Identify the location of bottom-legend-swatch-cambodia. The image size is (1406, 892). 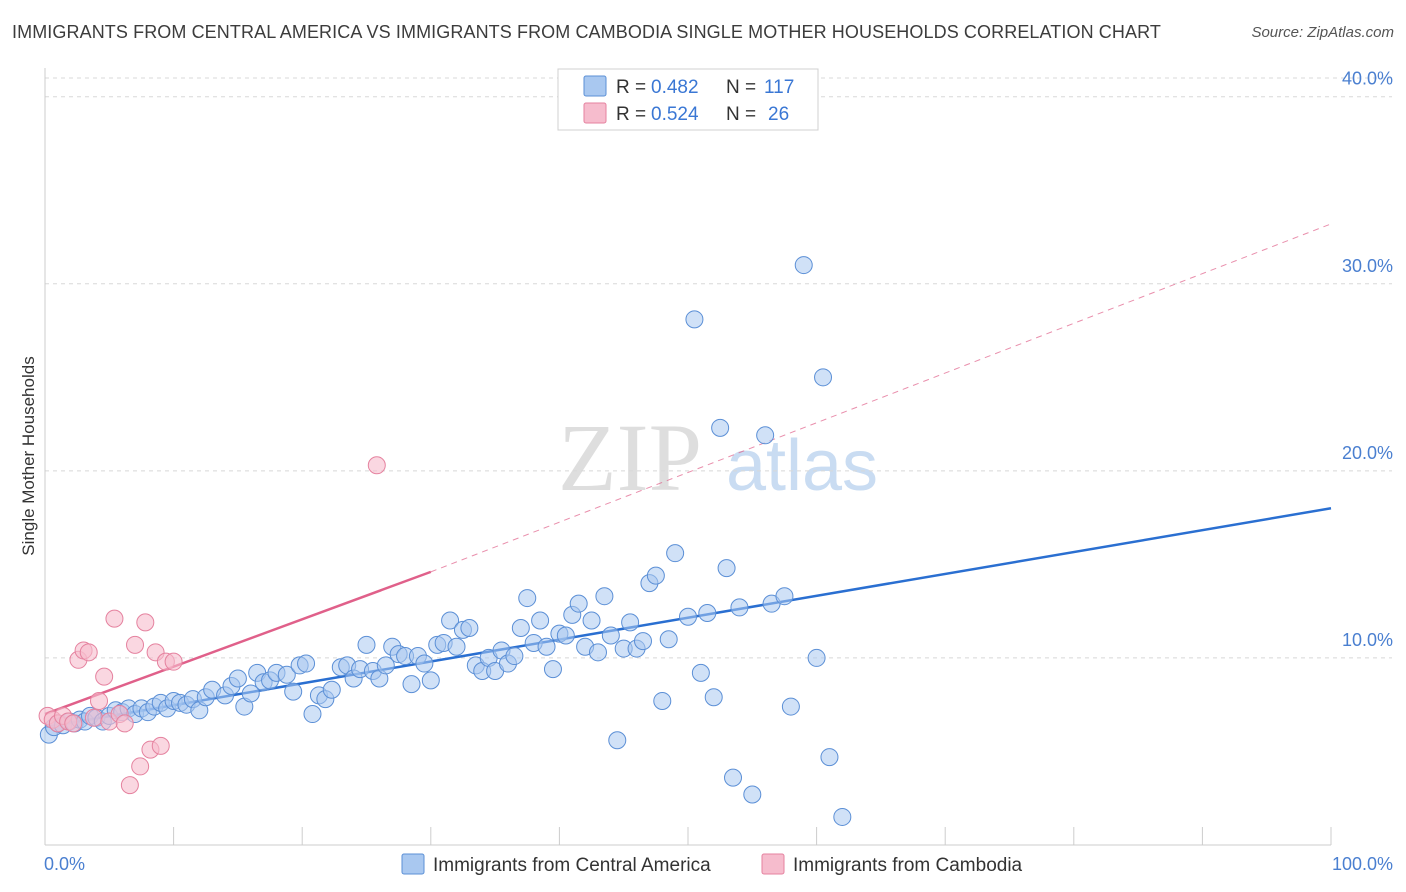
(773, 864).